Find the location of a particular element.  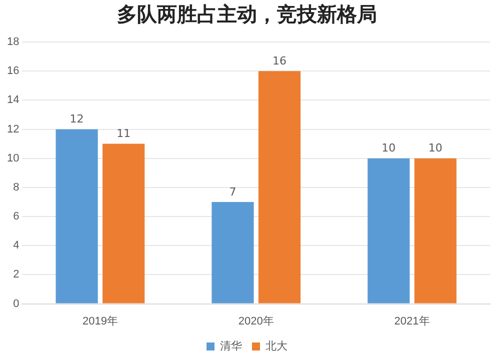

legend-label: 清华 is located at coordinates (231, 346).